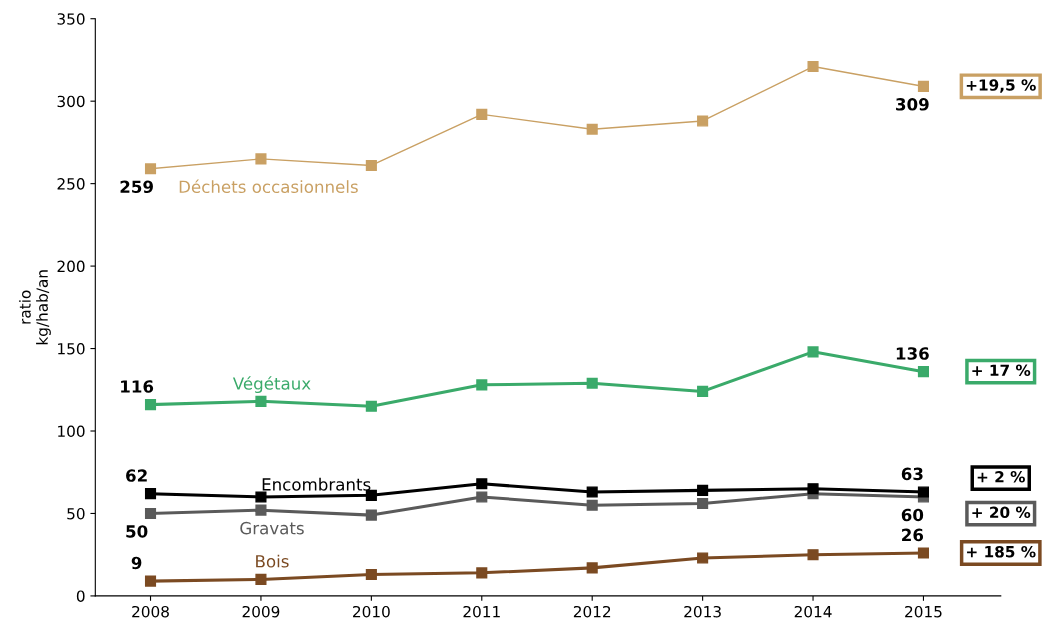 This screenshot has width=1059, height=624. I want to click on y-tick-label: 350, so click(71, 19).